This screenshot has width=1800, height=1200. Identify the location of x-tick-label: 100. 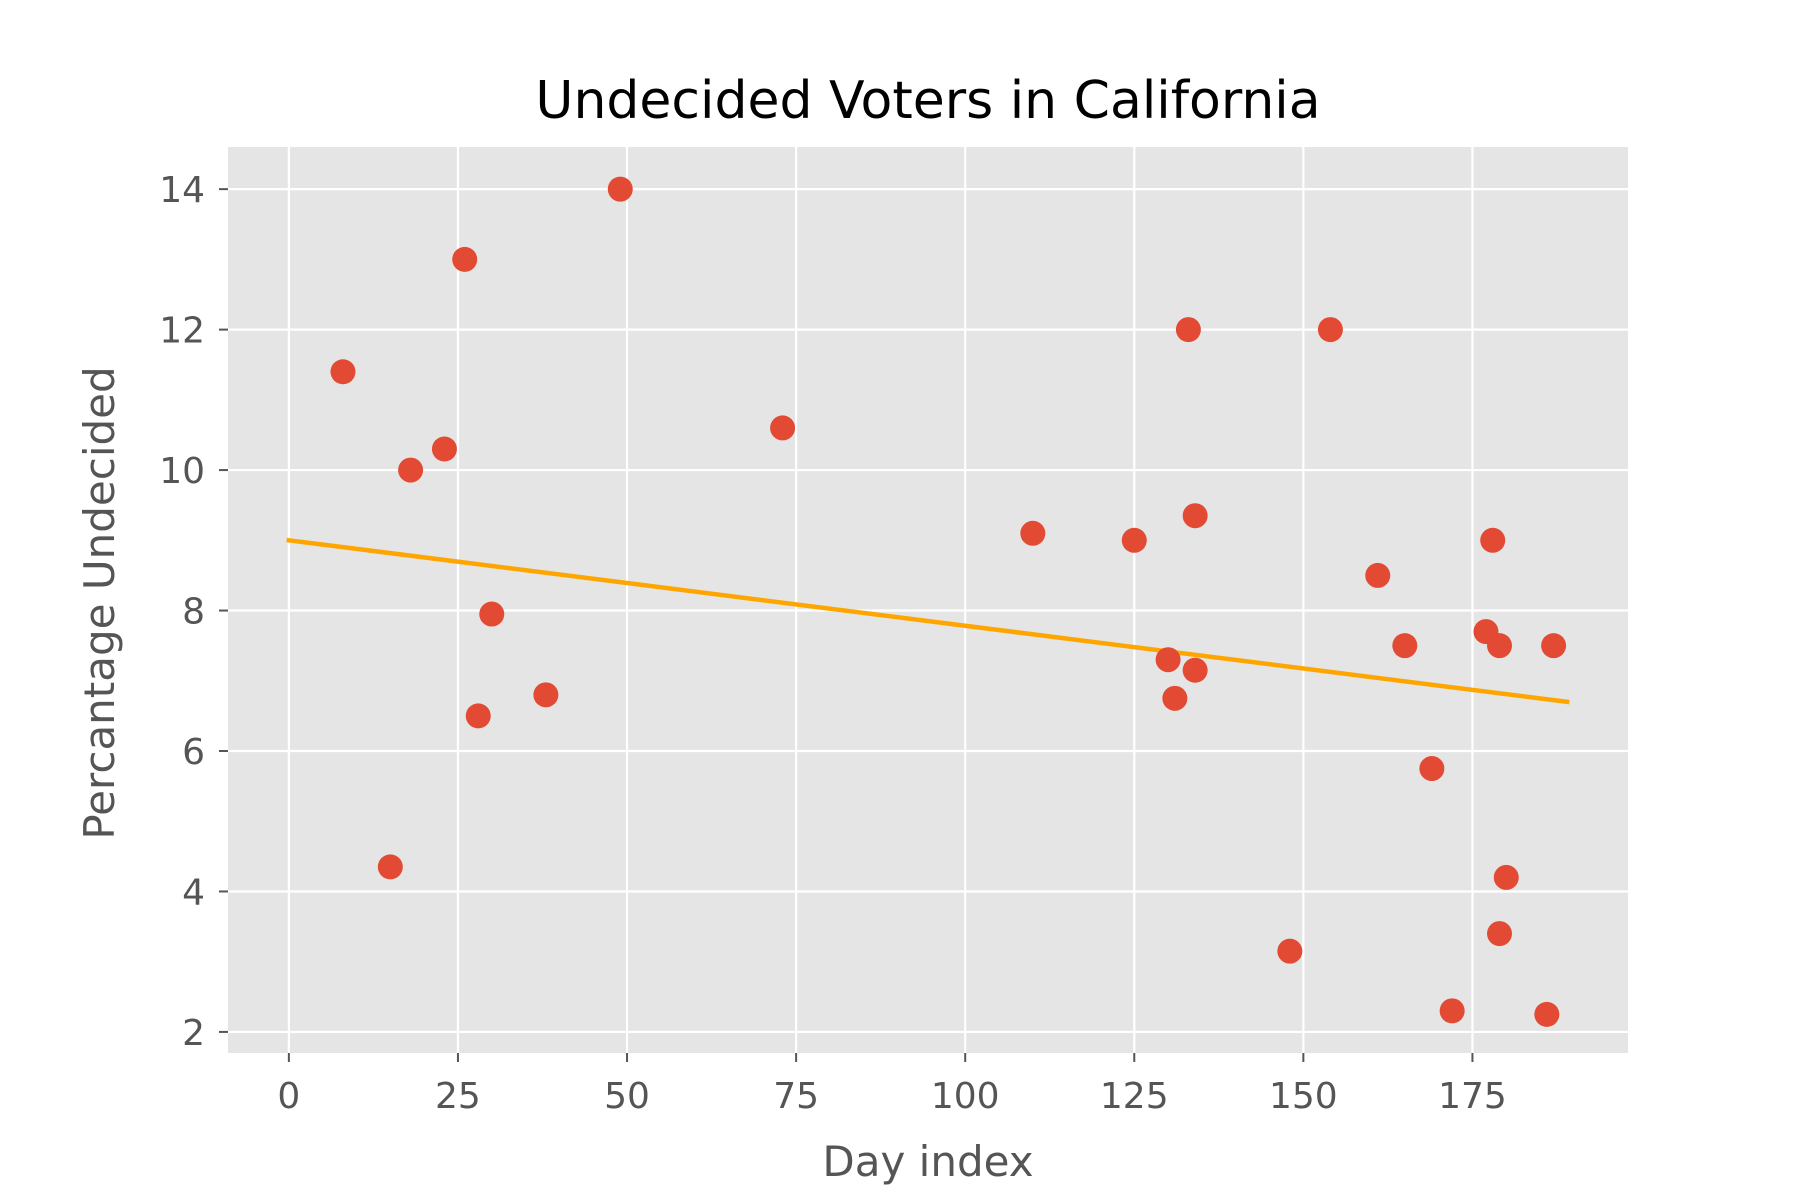
(965, 1096).